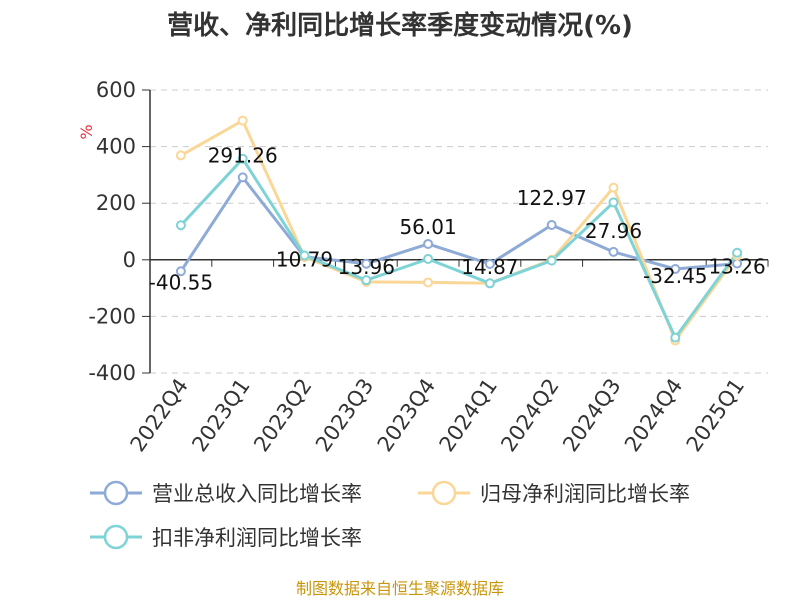 Image resolution: width=800 pixels, height=600 pixels. Describe the element at coordinates (181, 282) in the screenshot. I see `data-label: -40.55` at that location.